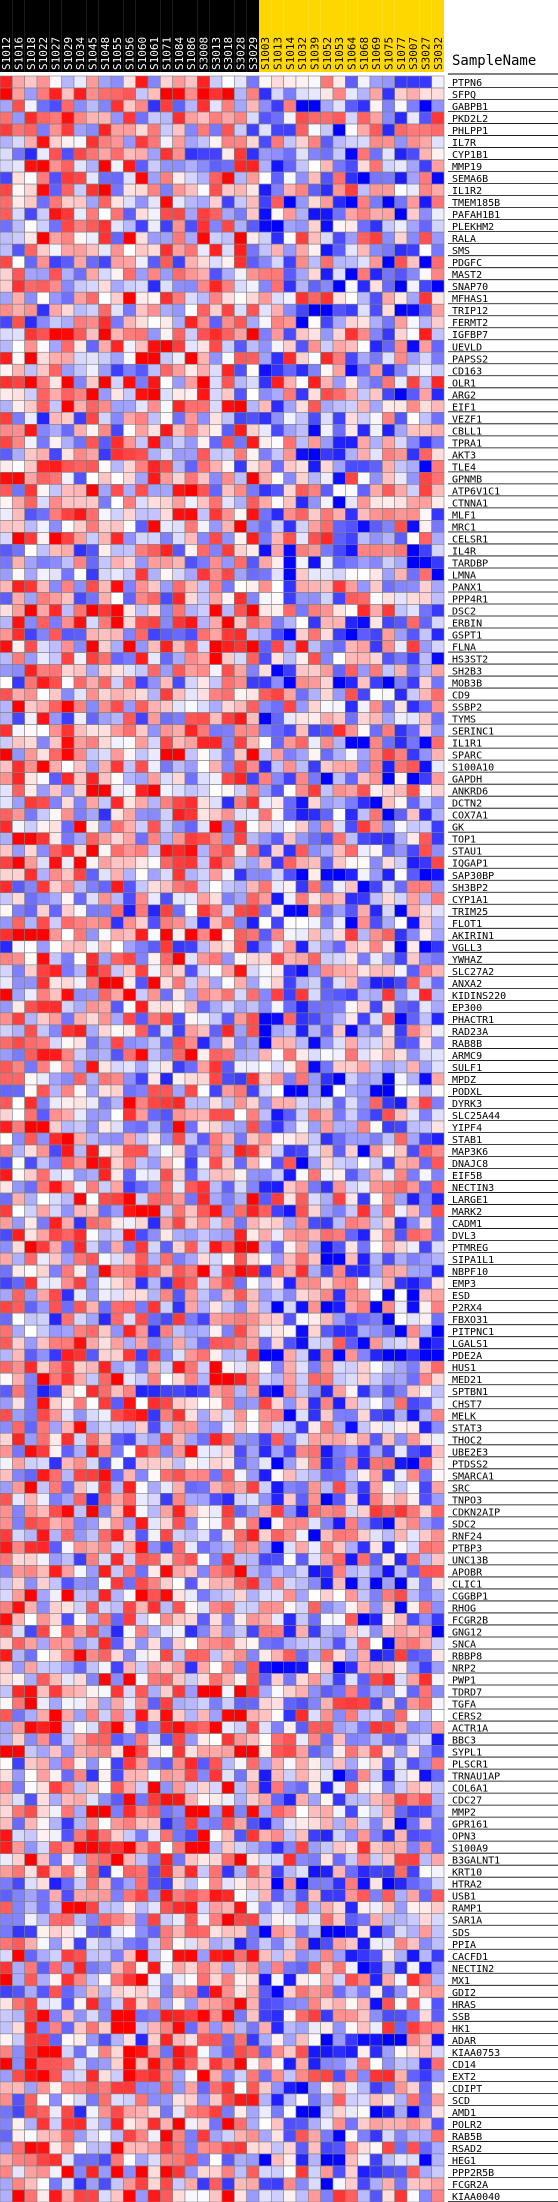 The height and width of the screenshot is (2202, 558). Describe the element at coordinates (363, 36) in the screenshot. I see `column-header-cell` at that location.